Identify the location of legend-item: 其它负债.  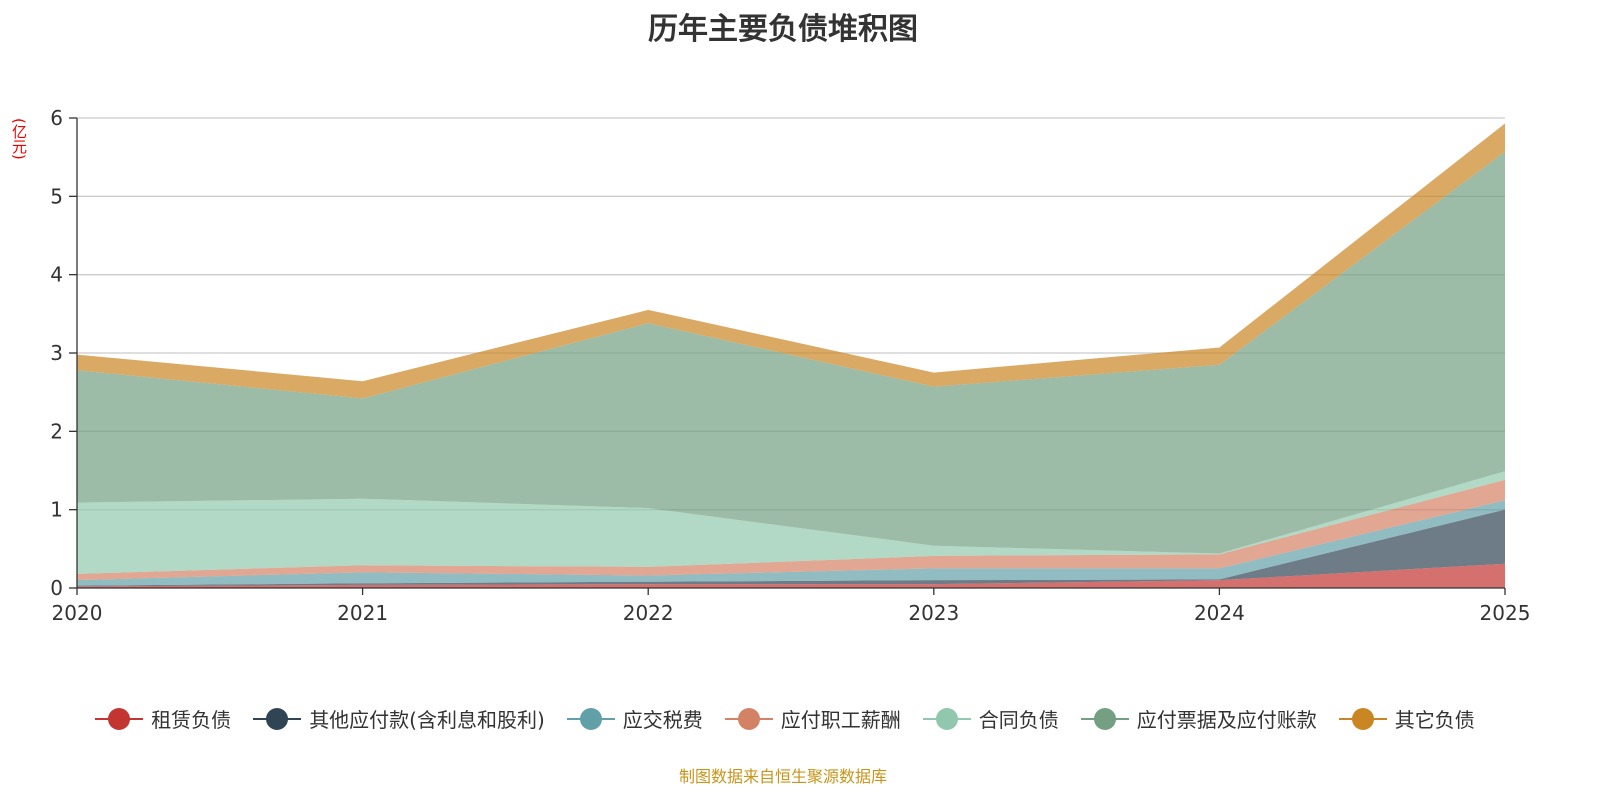
(1406, 718).